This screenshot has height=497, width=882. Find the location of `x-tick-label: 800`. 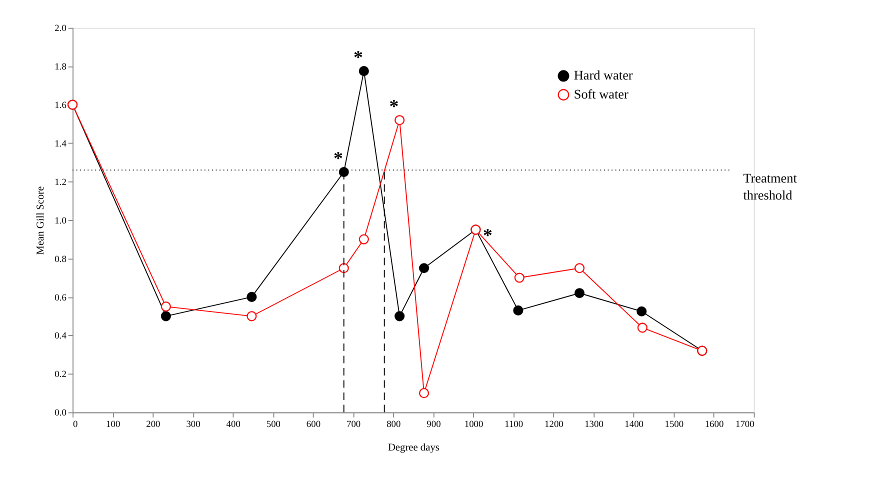

x-tick-label: 800 is located at coordinates (393, 425).